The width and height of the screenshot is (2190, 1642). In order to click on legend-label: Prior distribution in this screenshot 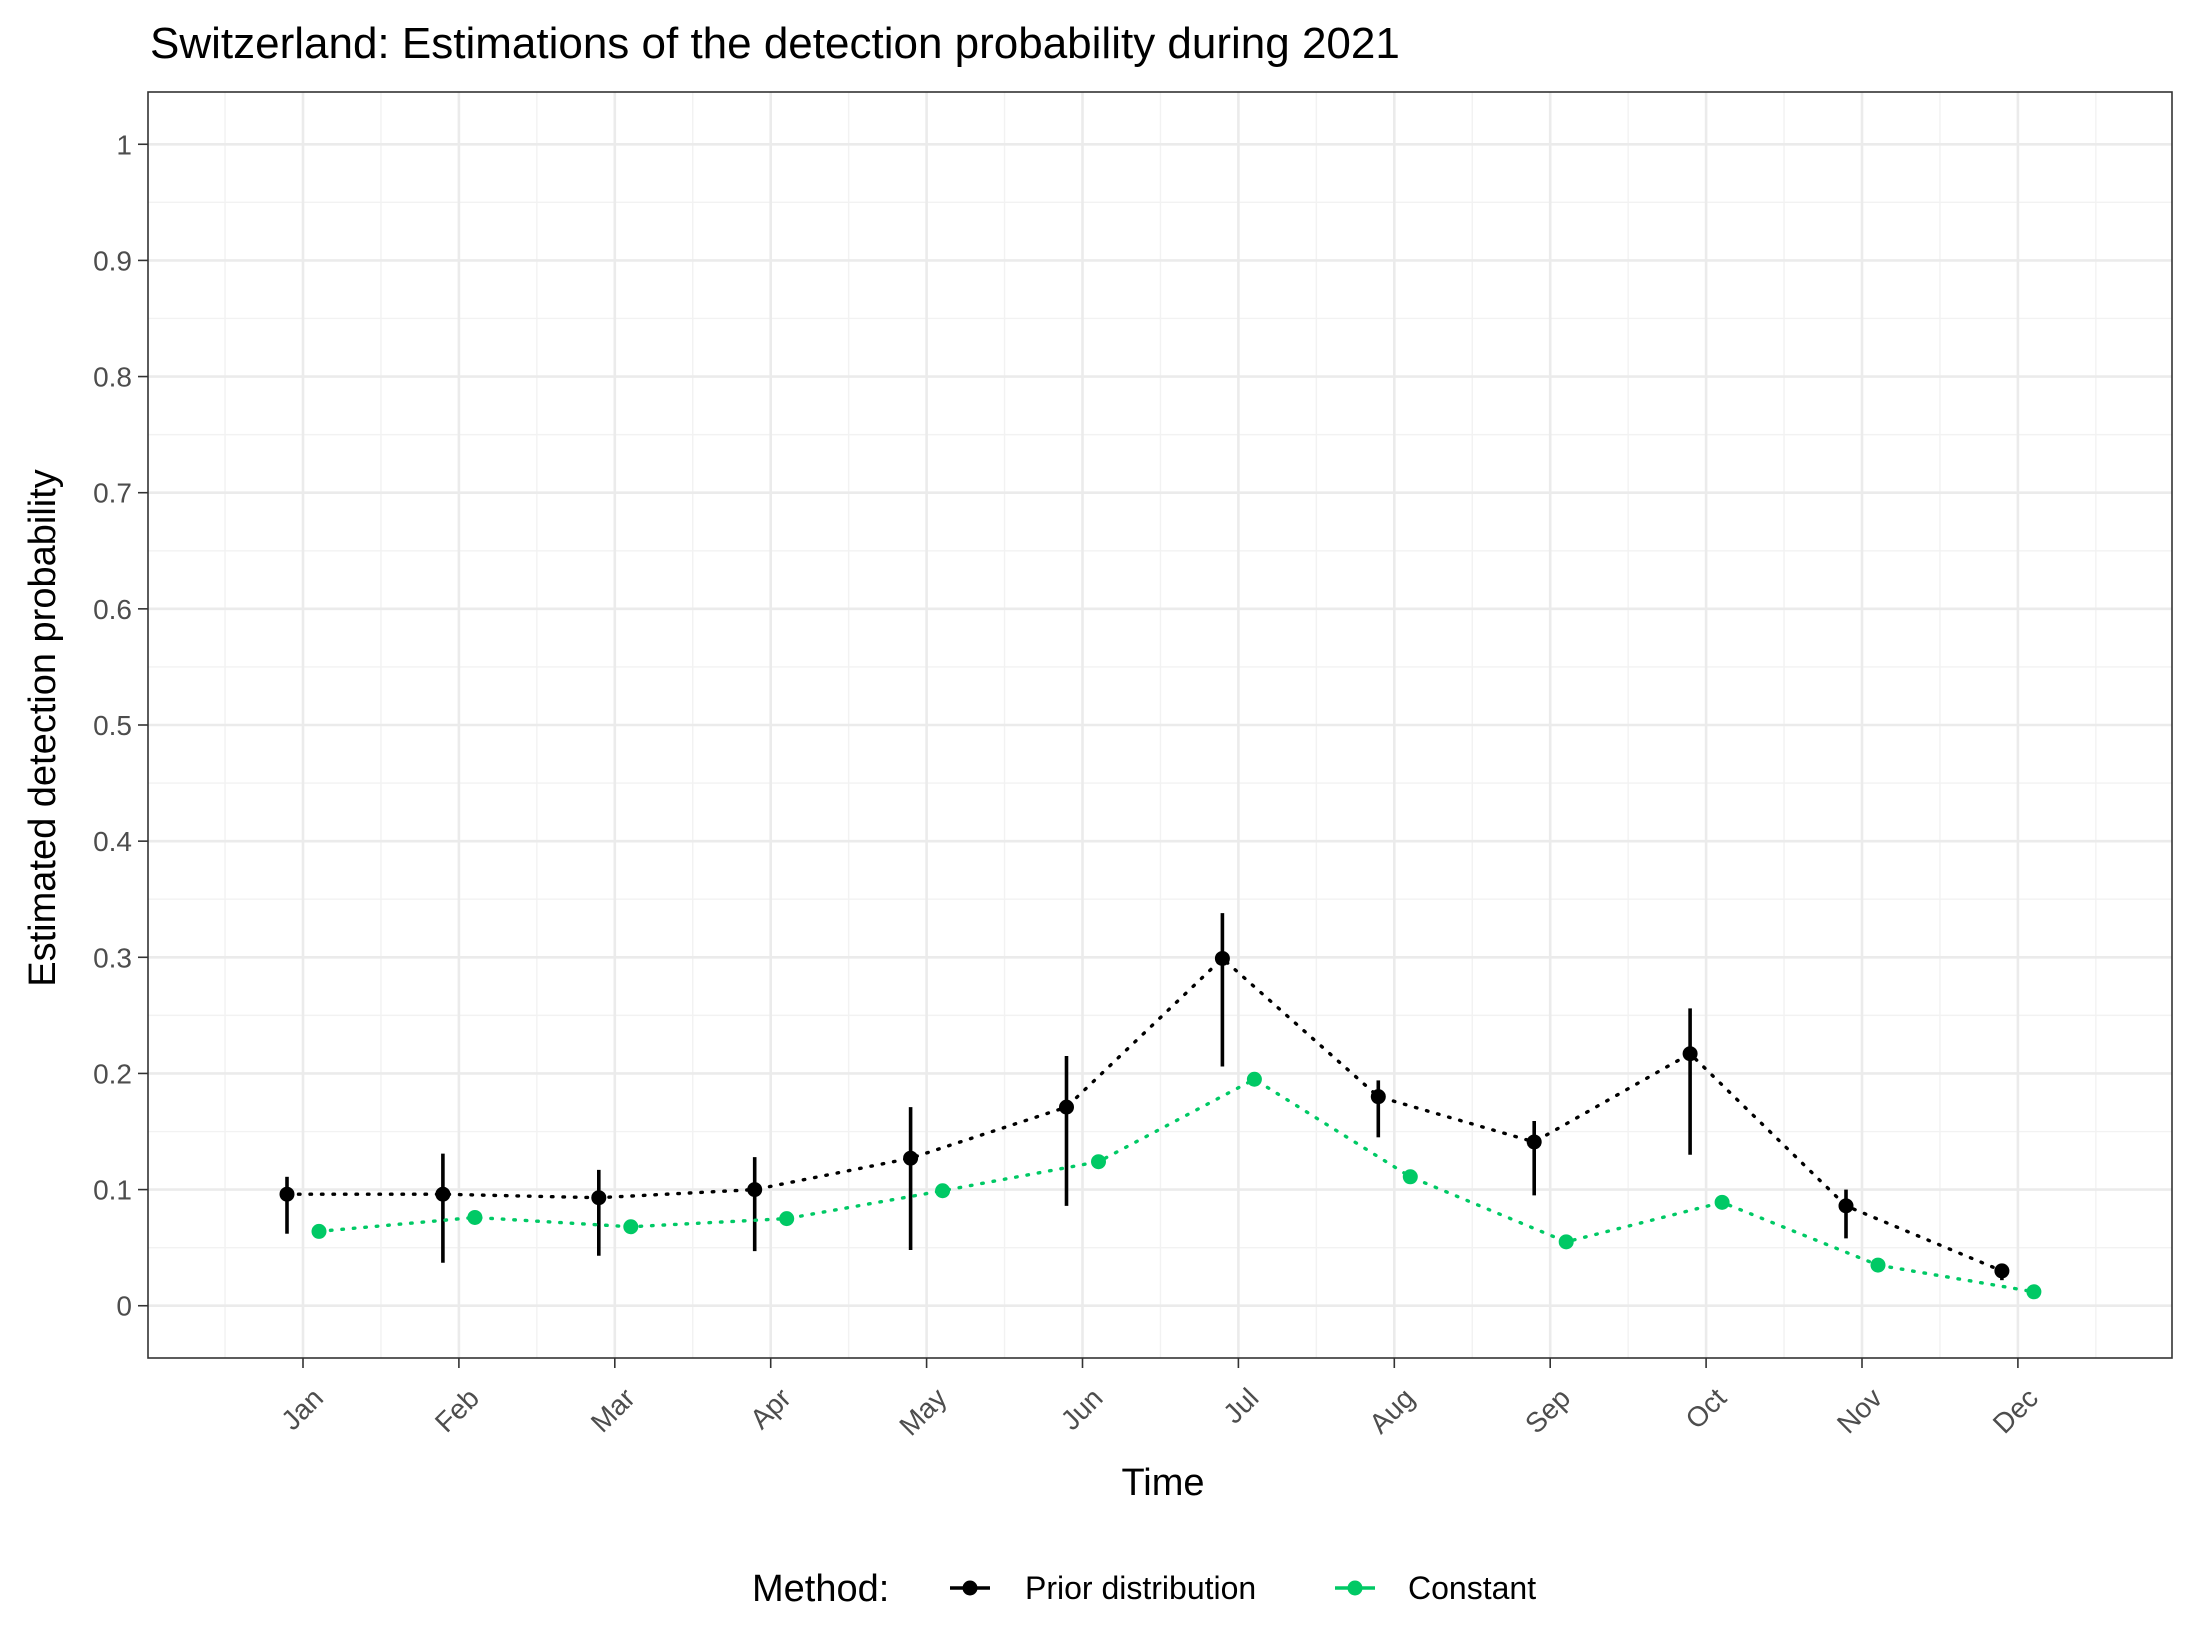, I will do `click(1140, 1588)`.